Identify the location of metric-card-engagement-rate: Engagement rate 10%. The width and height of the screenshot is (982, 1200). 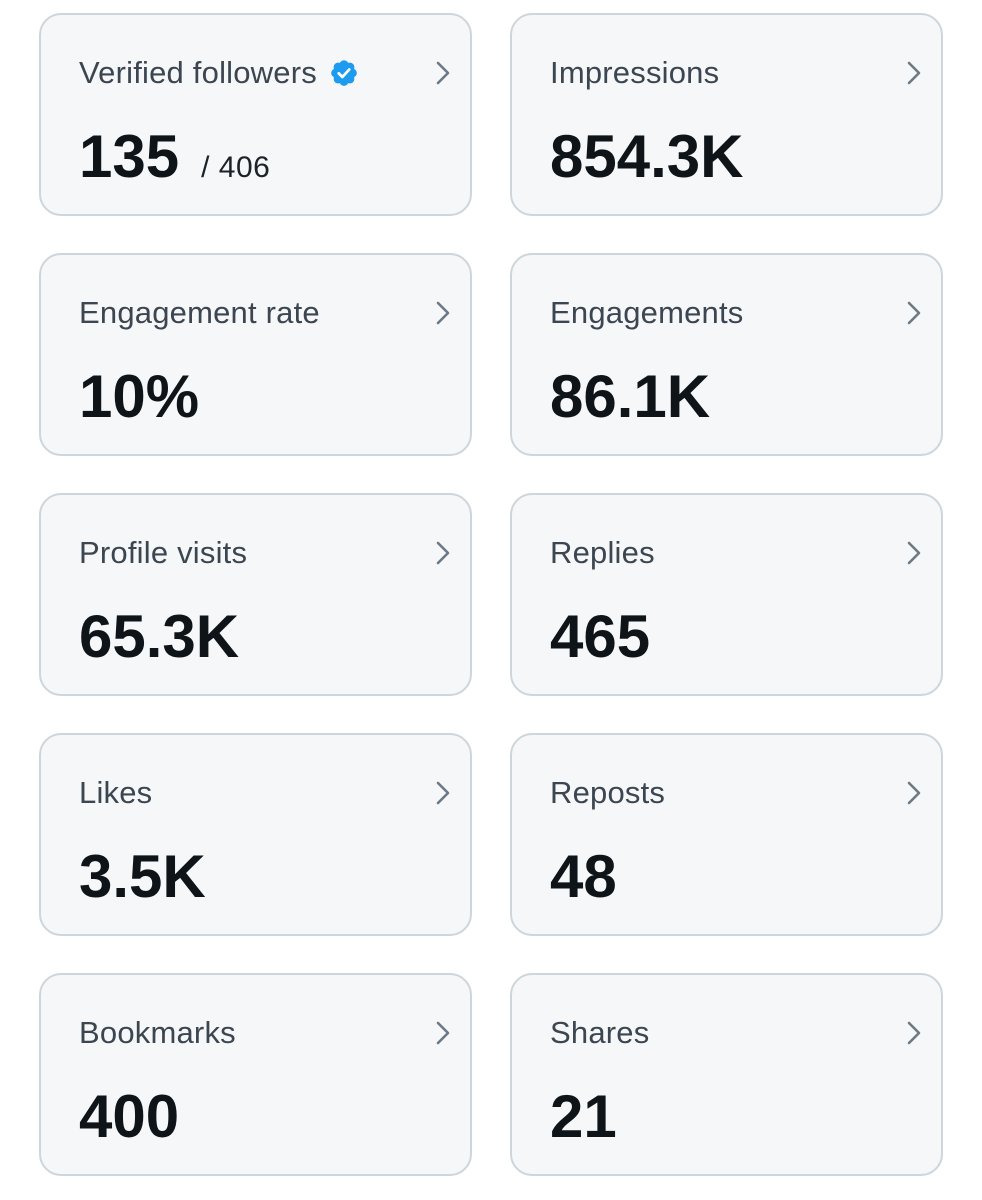
(255, 354).